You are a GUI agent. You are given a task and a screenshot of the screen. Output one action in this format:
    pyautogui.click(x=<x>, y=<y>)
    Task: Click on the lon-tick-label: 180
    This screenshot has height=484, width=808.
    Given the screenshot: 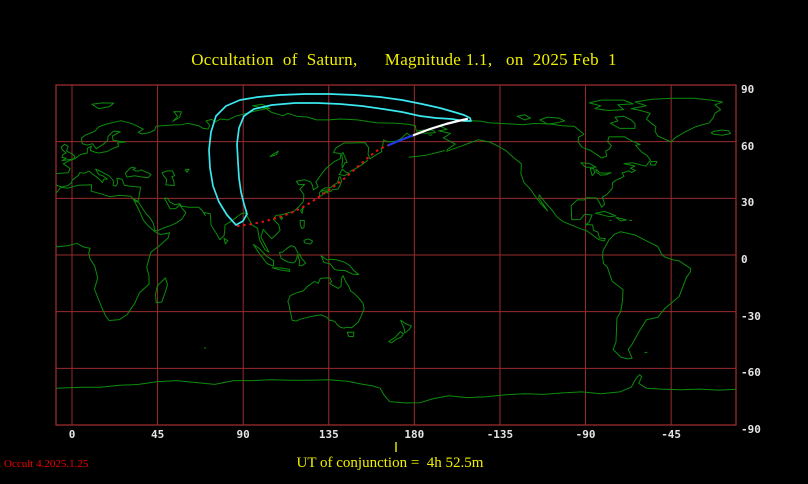 What is the action you would take?
    pyautogui.click(x=414, y=434)
    